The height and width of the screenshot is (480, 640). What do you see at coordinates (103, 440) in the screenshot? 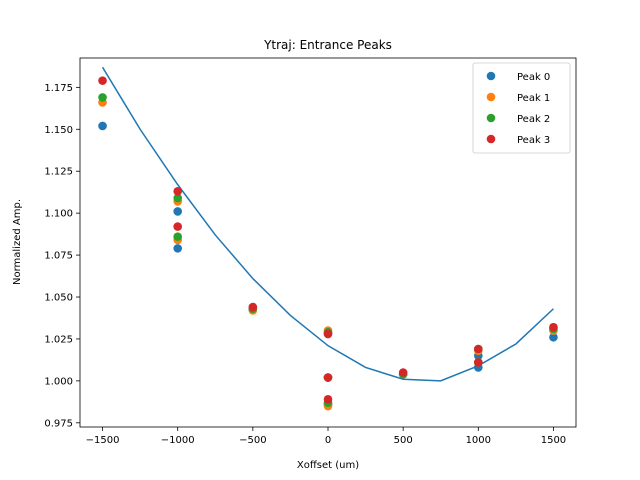
I see `x-tick-label-0: −1500` at bounding box center [103, 440].